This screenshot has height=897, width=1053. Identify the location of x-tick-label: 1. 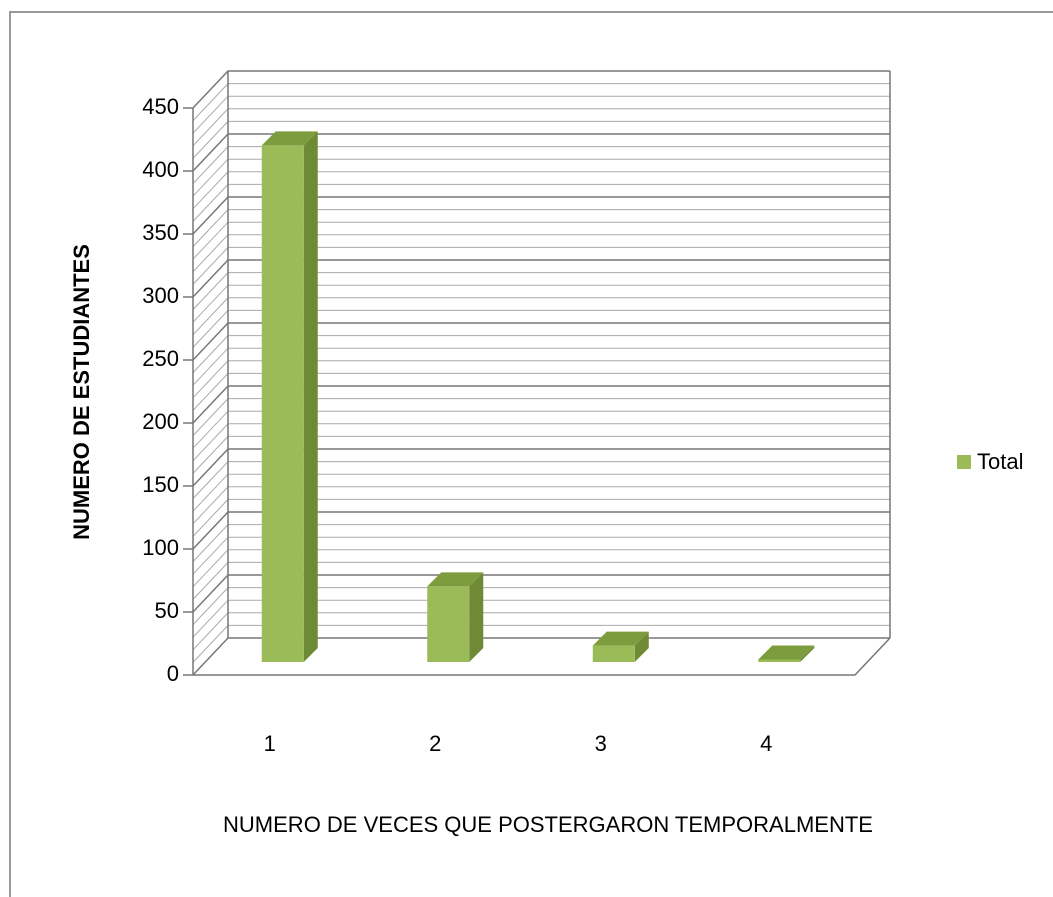
(270, 743).